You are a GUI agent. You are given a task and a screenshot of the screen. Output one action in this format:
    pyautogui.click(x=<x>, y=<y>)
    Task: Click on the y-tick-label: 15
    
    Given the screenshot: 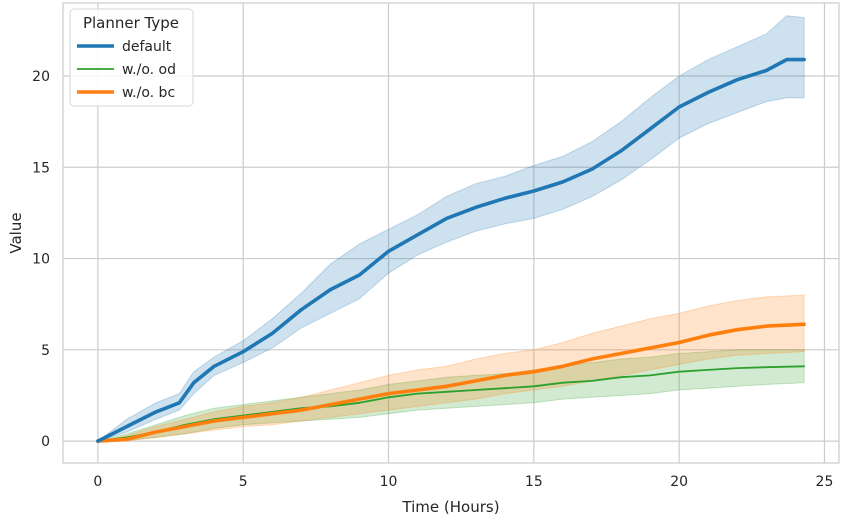 What is the action you would take?
    pyautogui.click(x=41, y=168)
    